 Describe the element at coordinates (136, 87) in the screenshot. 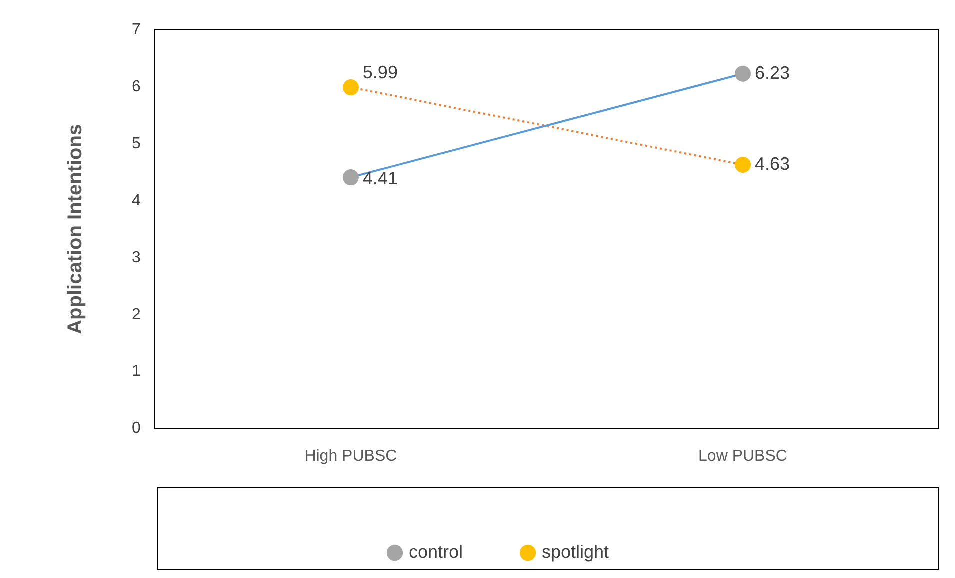

I see `y-tick-label: 6` at that location.